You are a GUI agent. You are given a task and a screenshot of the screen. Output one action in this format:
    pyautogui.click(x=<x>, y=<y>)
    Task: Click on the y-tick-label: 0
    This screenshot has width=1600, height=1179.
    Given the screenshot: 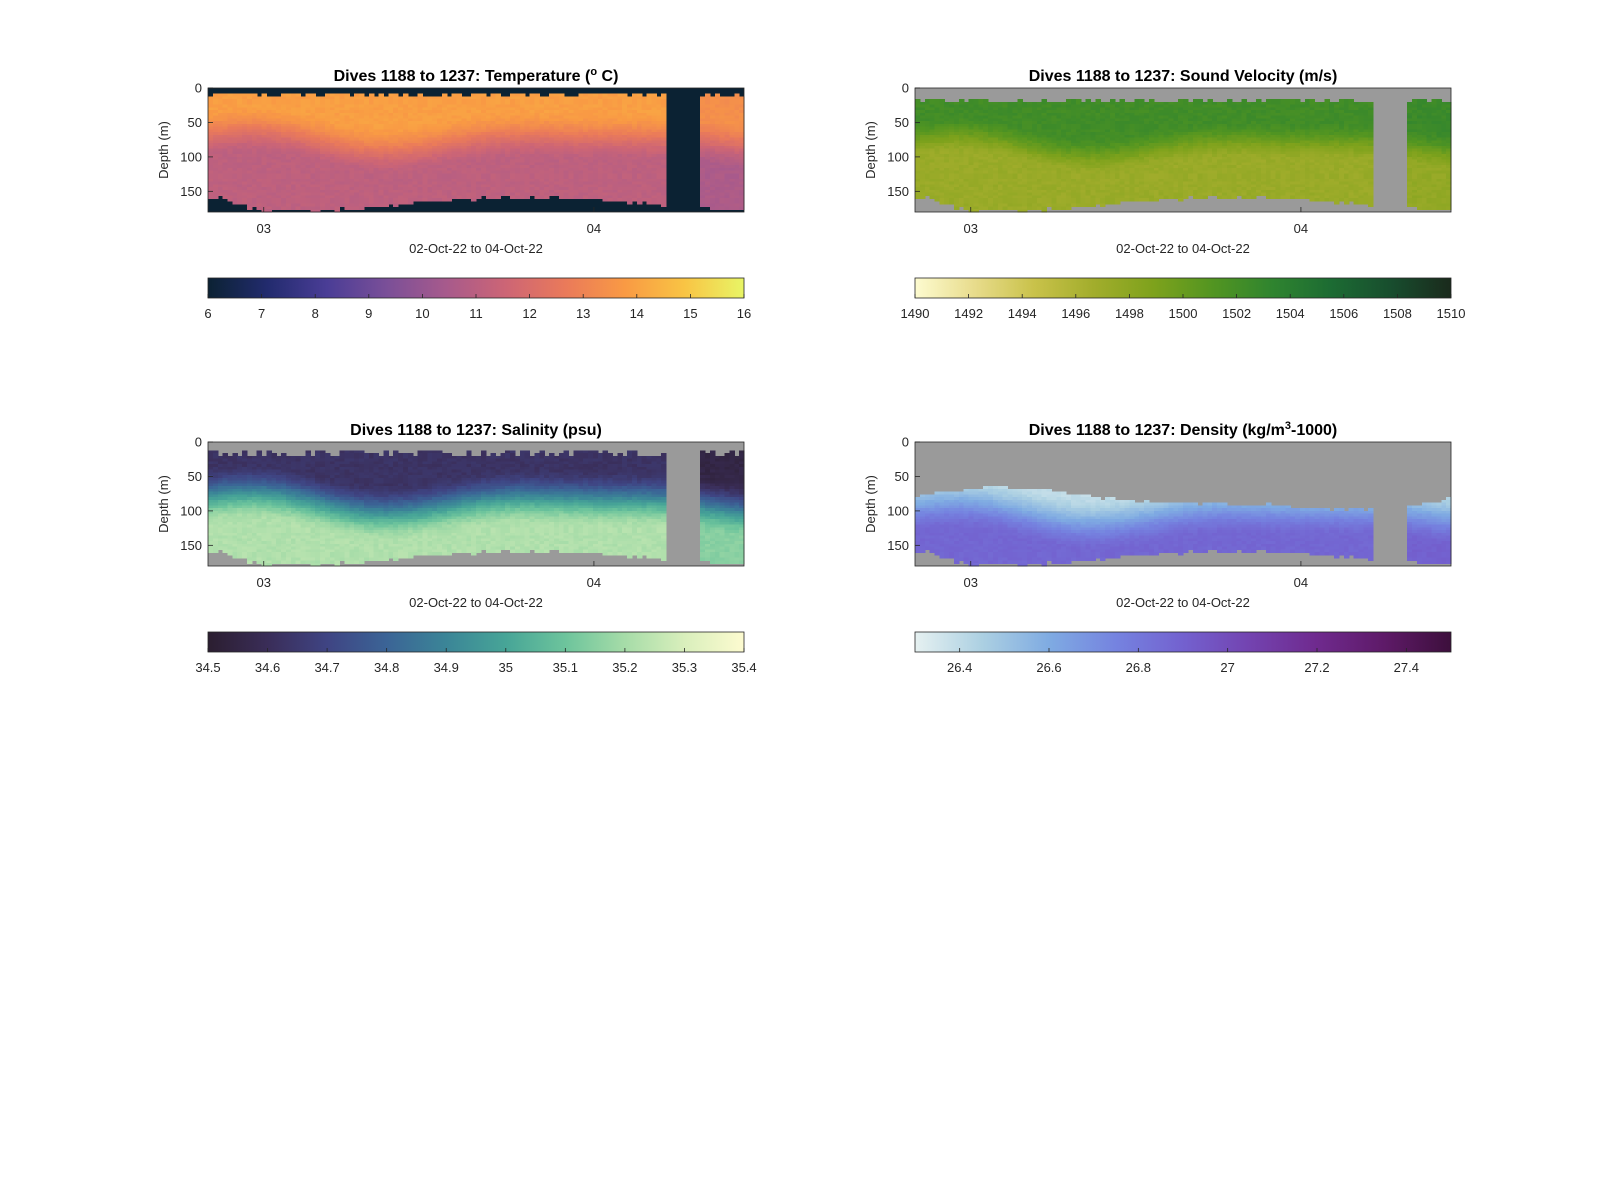 What is the action you would take?
    pyautogui.click(x=198, y=88)
    